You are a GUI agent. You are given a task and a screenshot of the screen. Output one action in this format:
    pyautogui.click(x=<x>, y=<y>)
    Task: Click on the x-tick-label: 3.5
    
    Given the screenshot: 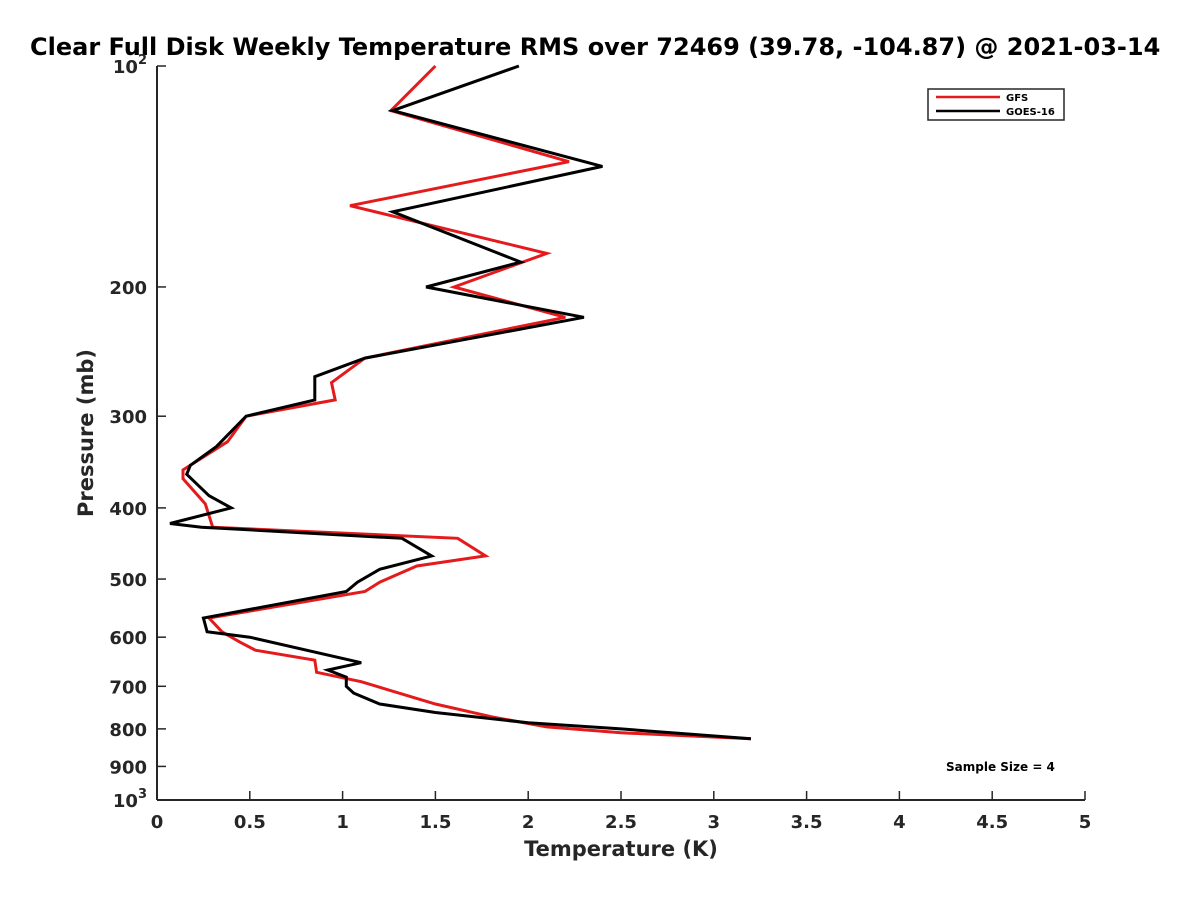 What is the action you would take?
    pyautogui.click(x=807, y=822)
    